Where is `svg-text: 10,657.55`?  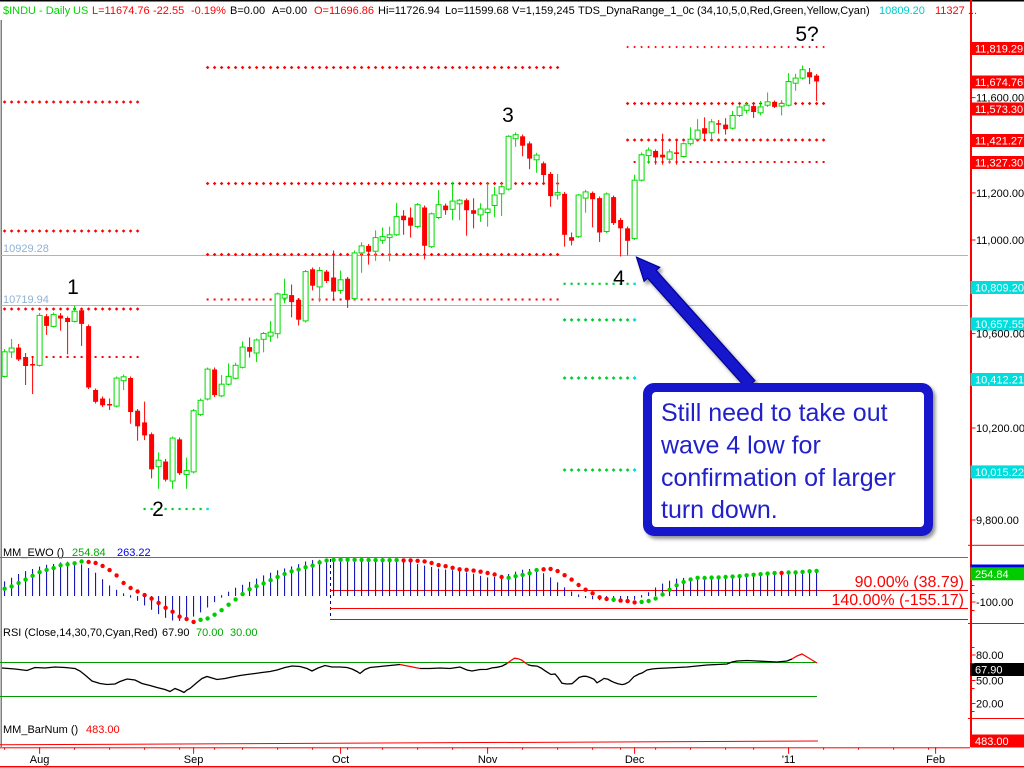
svg-text: 10,657.55 is located at coordinates (999, 325).